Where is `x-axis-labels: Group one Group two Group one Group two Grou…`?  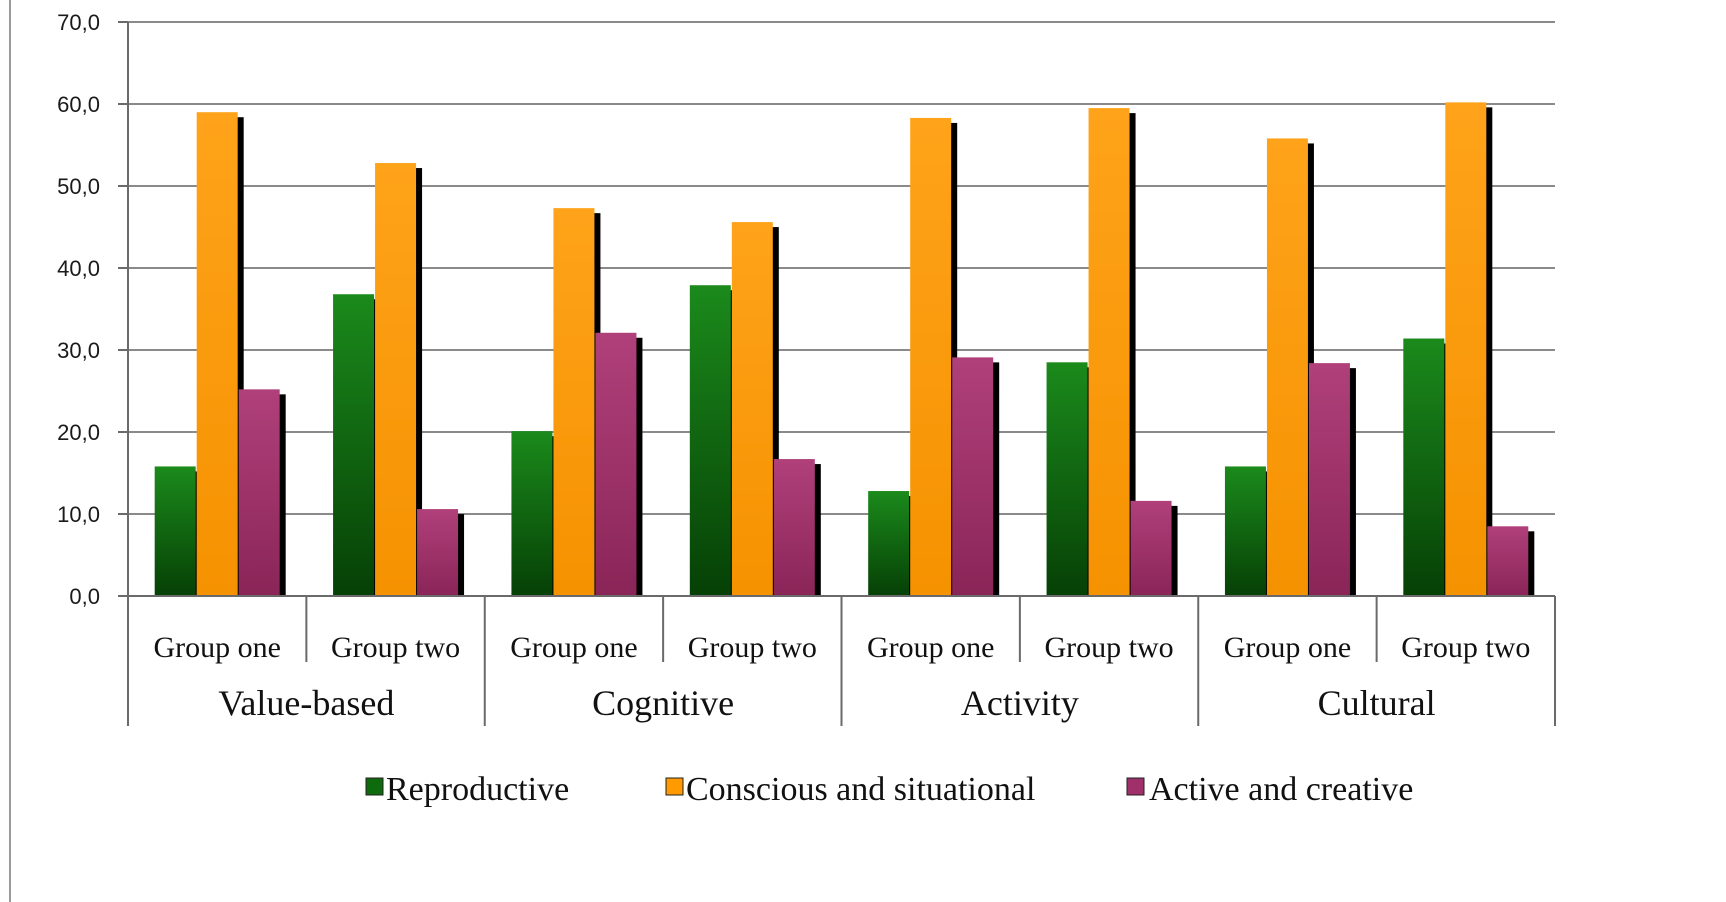
x-axis-labels: Group one Group two Group one Group two Grou… is located at coordinates (841, 677).